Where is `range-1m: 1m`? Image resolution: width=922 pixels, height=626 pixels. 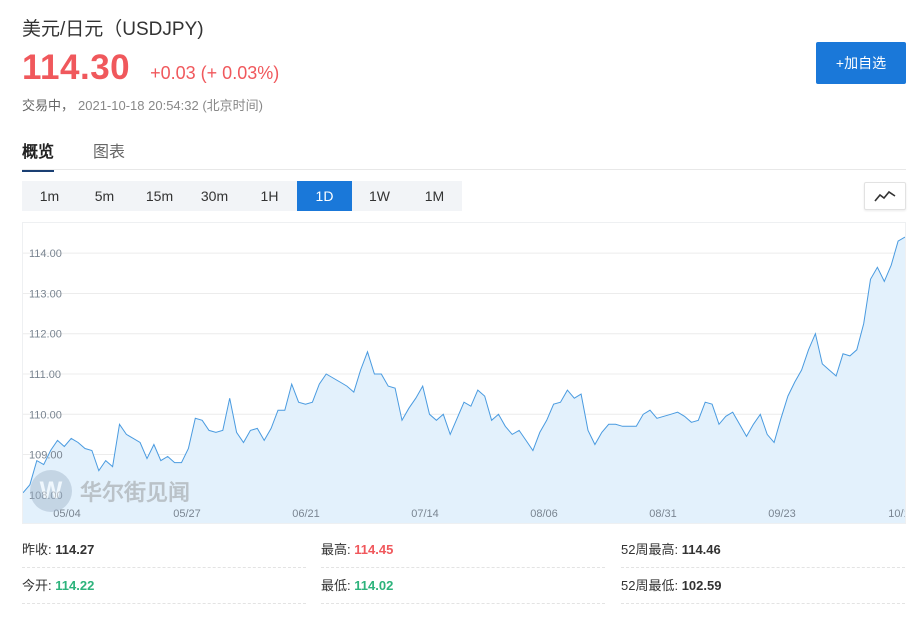
range-1m: 1m is located at coordinates (49, 196).